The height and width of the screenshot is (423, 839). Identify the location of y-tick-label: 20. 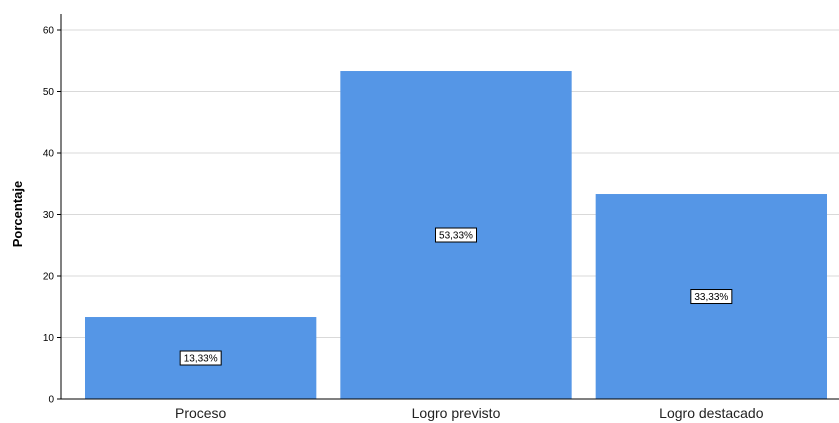
(49, 277).